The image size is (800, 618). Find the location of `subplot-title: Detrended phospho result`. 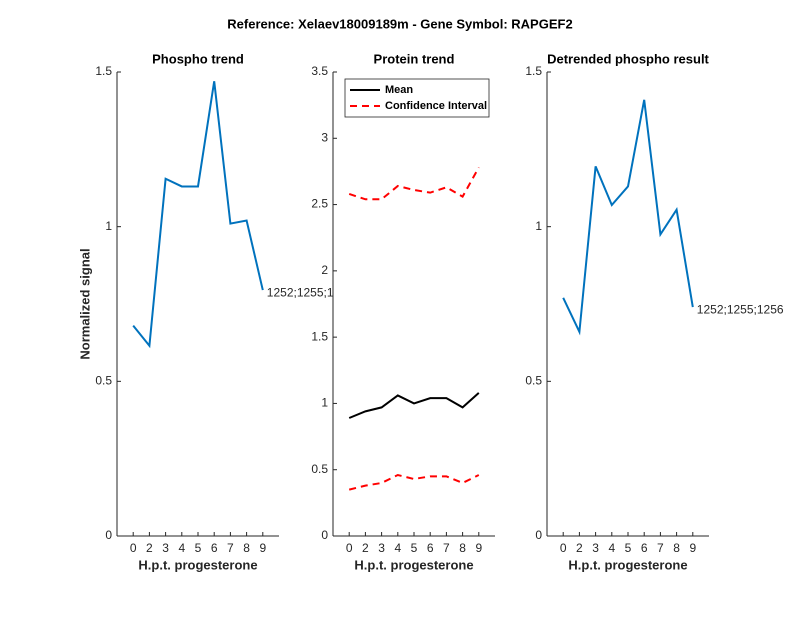

subplot-title: Detrended phospho result is located at coordinates (628, 58).